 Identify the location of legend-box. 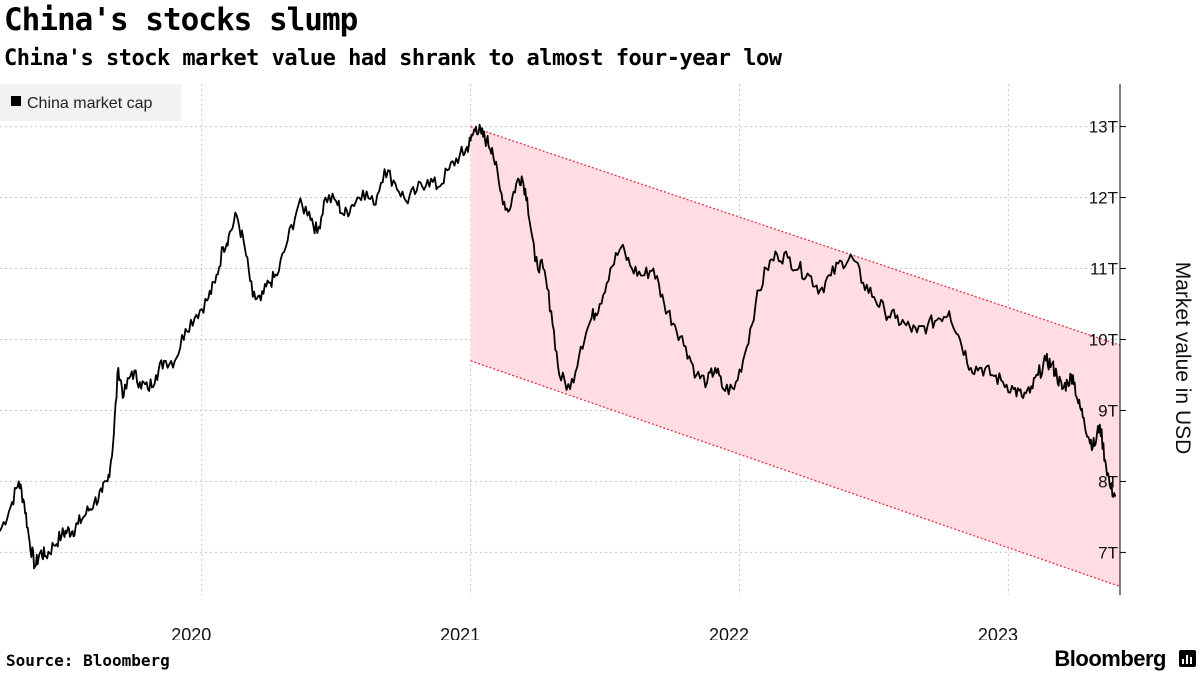
(90, 102).